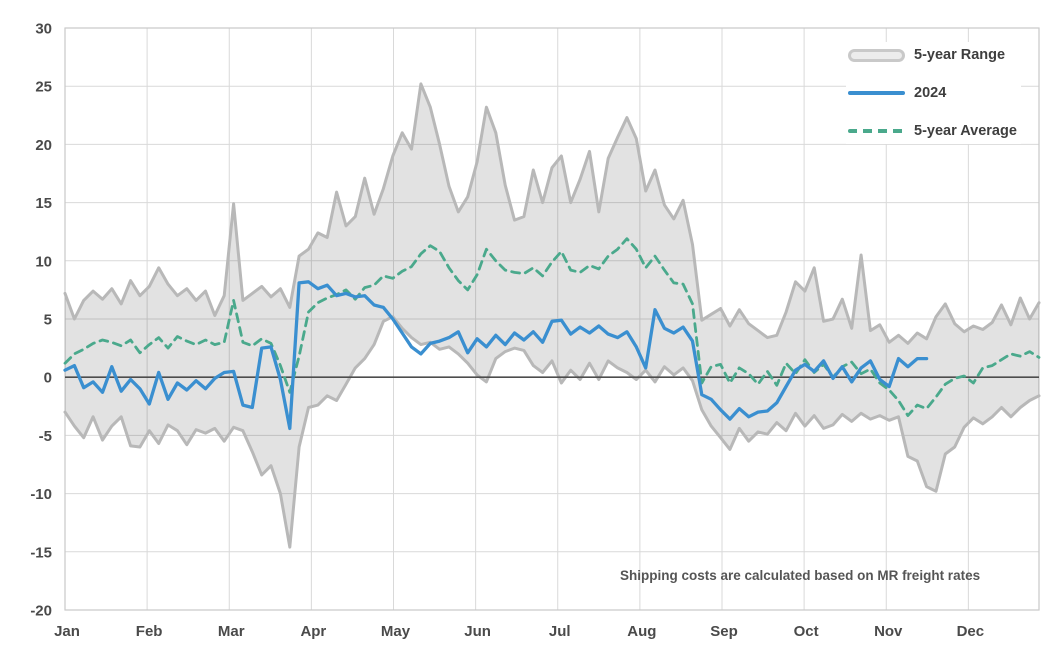  Describe the element at coordinates (876, 93) in the screenshot. I see `line-2024-swatch-icon` at that location.